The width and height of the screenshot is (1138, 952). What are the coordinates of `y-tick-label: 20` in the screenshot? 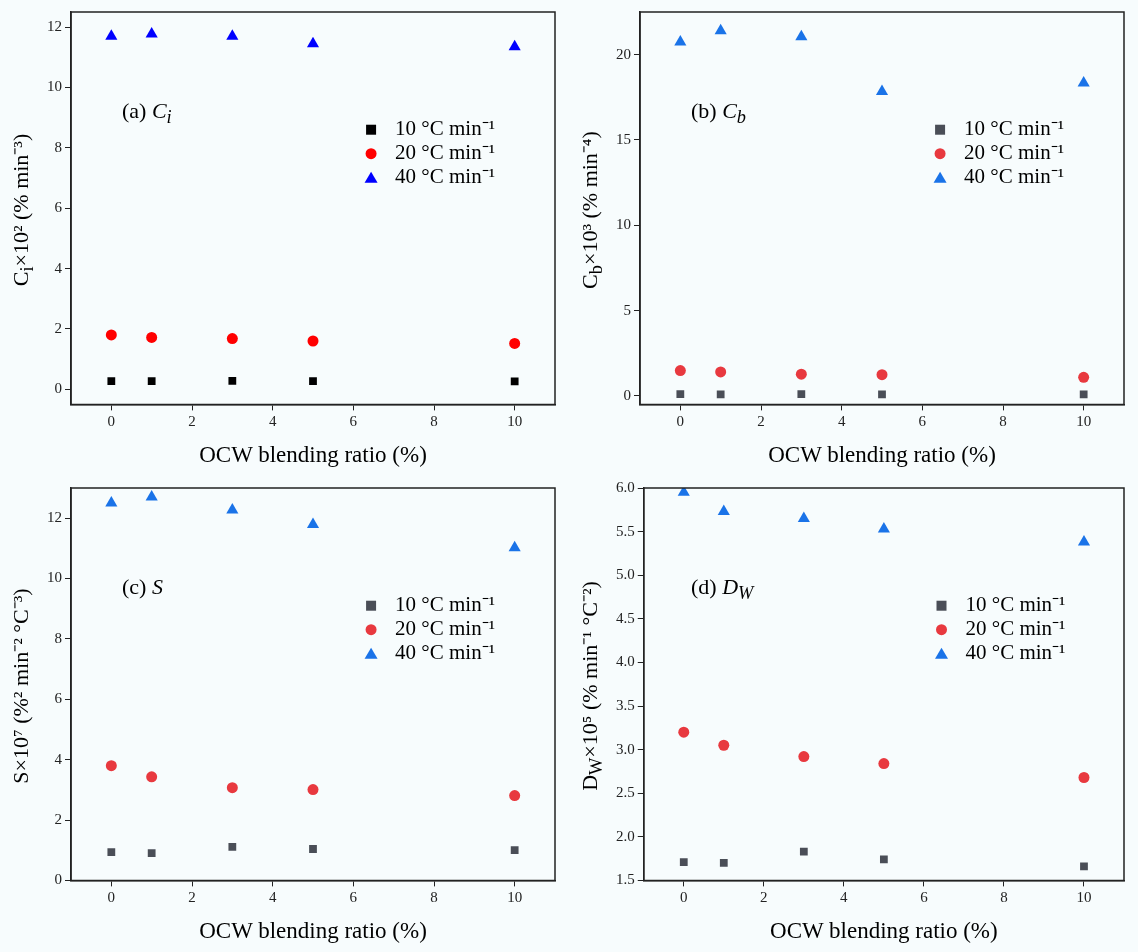 It's located at (623, 53).